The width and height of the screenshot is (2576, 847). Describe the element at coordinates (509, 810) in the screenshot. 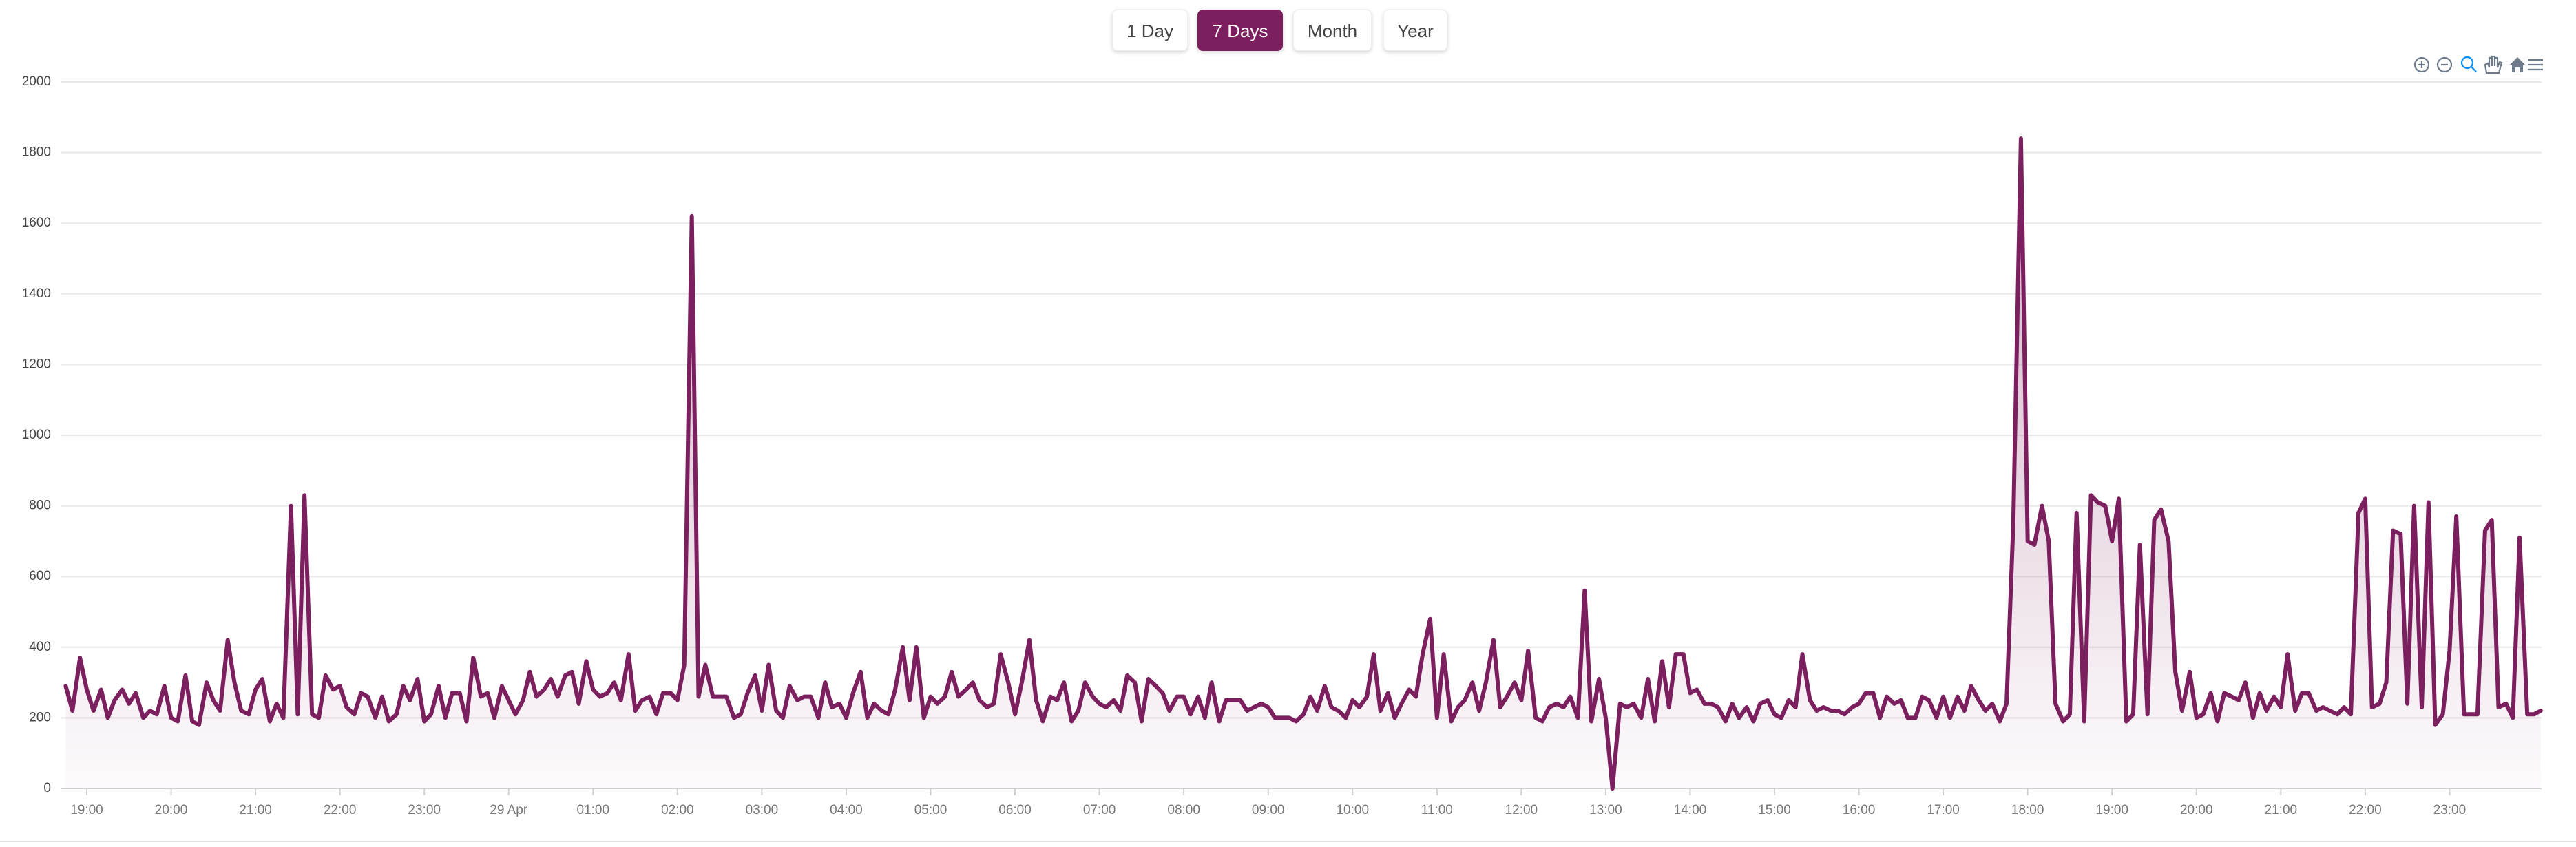

I see `x-tick-label: 29 Apr` at that location.